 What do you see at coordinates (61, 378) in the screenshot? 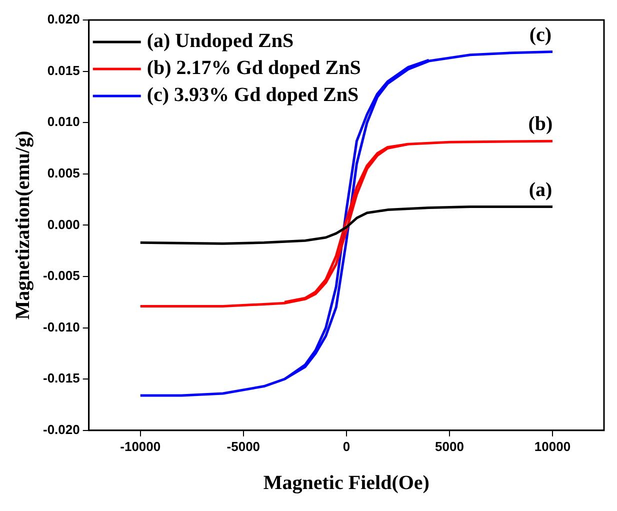
I see `y-tick-label: -0.015` at bounding box center [61, 378].